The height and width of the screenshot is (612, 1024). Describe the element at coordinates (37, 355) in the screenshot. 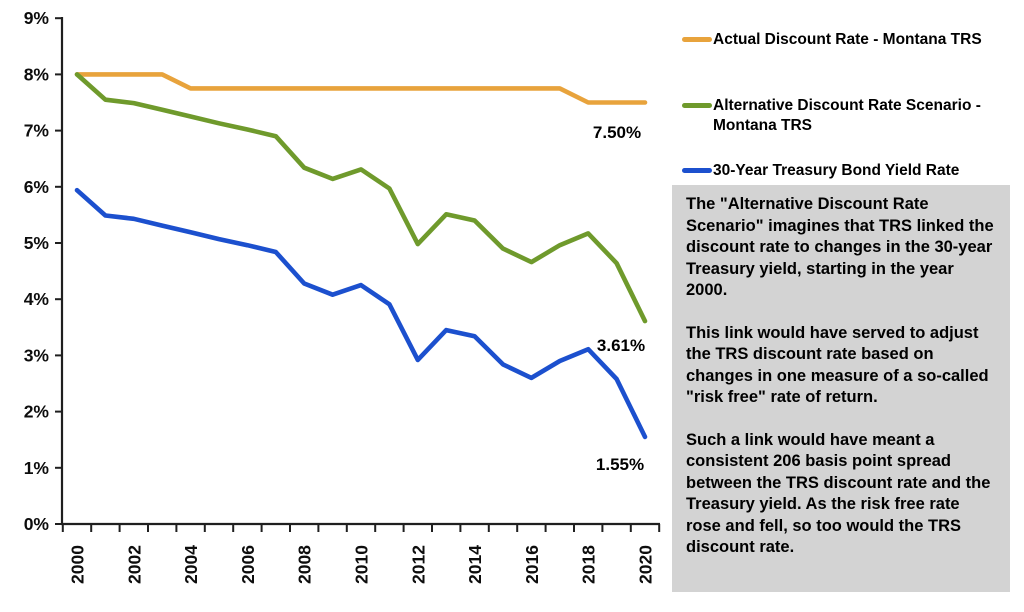

I see `y-tick-label: 3%` at that location.